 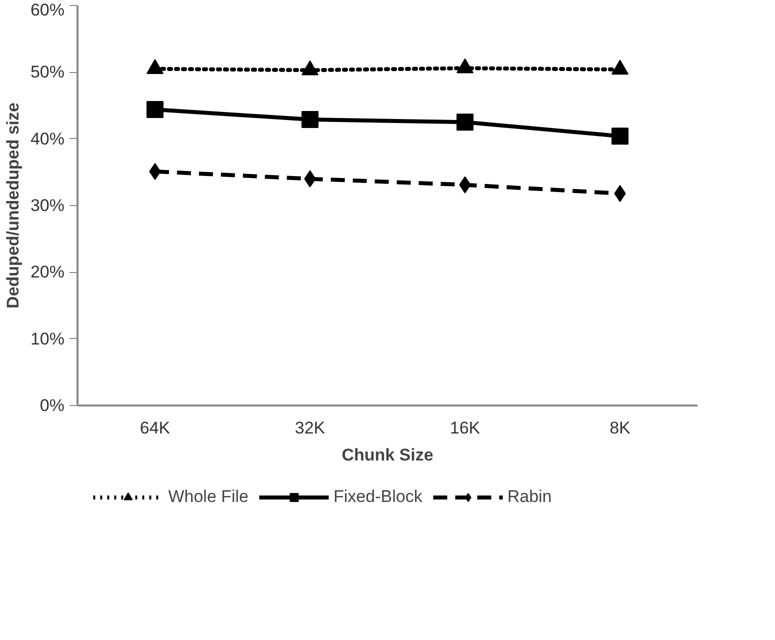 I want to click on y-tick-label: 50%, so click(x=47, y=72).